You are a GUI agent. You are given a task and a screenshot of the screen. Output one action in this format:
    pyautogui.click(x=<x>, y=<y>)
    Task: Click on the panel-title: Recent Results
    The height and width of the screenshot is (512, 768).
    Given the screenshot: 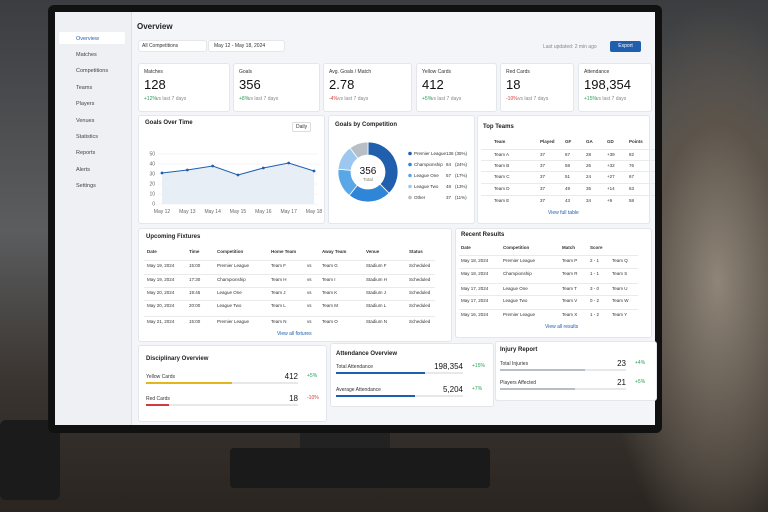 What is the action you would take?
    pyautogui.click(x=483, y=235)
    